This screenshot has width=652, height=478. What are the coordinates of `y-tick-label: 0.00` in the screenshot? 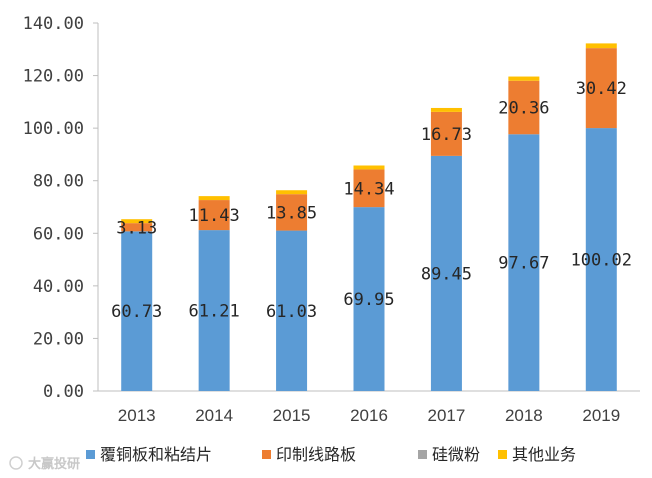 It's located at (63, 392).